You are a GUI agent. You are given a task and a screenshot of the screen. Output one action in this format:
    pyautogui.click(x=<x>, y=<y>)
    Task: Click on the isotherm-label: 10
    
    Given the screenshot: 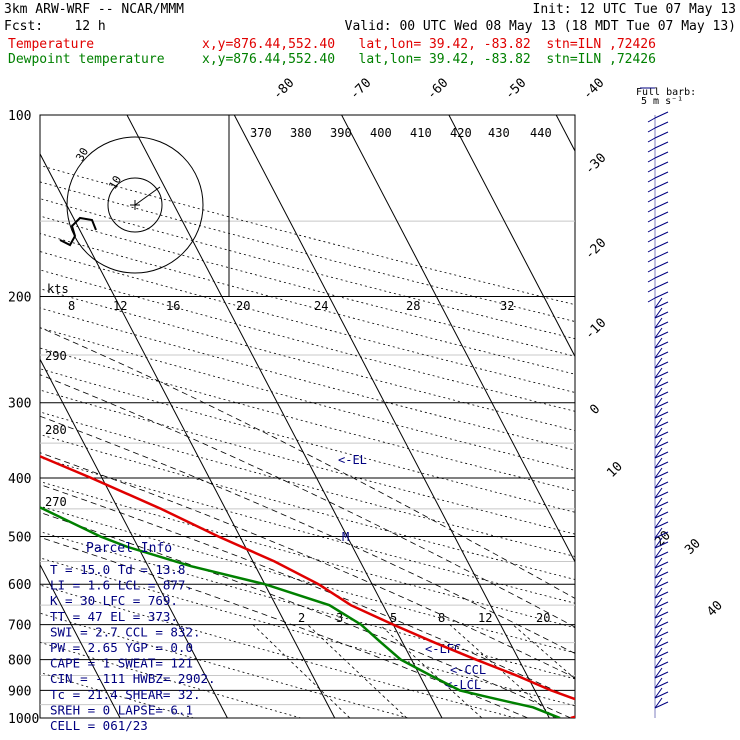 What is the action you would take?
    pyautogui.click(x=615, y=470)
    